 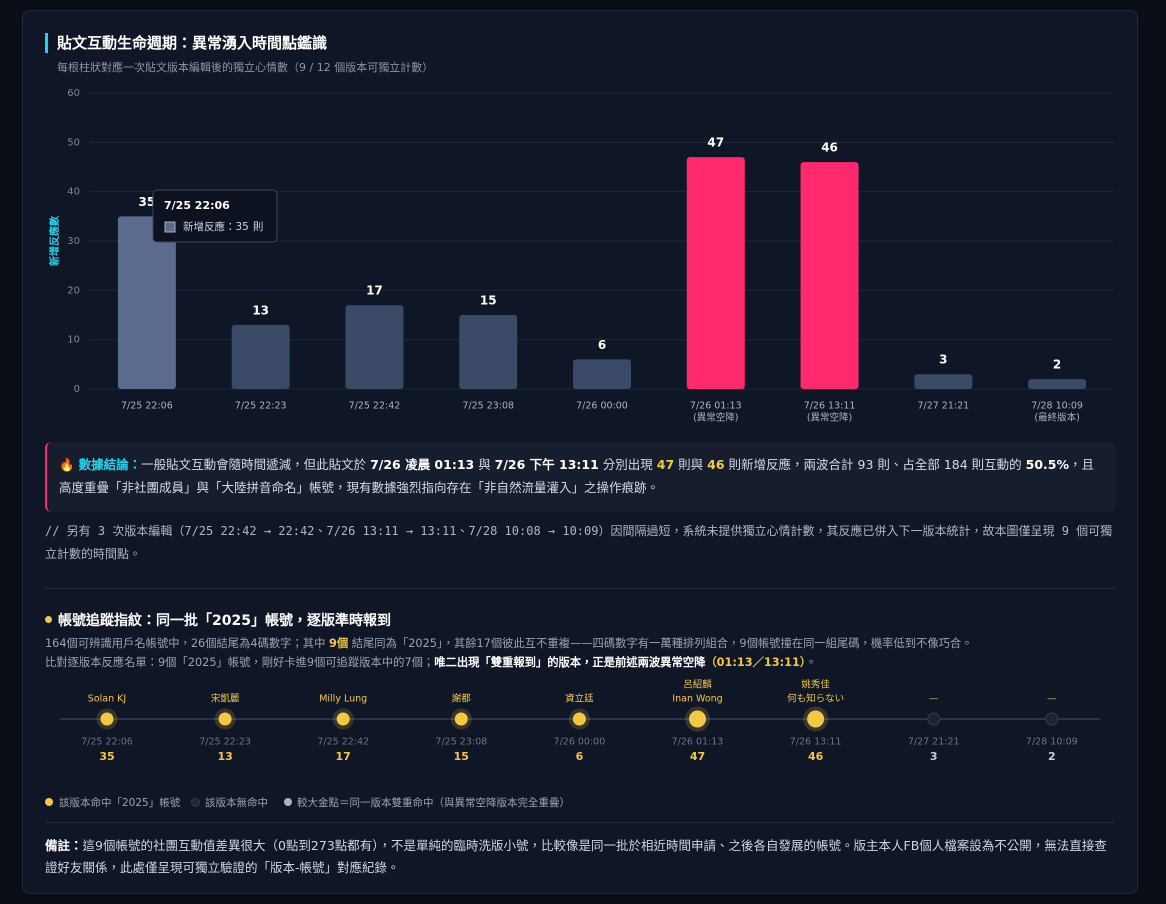 What do you see at coordinates (1052, 742) in the screenshot?
I see `node-time: 7/28 10:09` at bounding box center [1052, 742].